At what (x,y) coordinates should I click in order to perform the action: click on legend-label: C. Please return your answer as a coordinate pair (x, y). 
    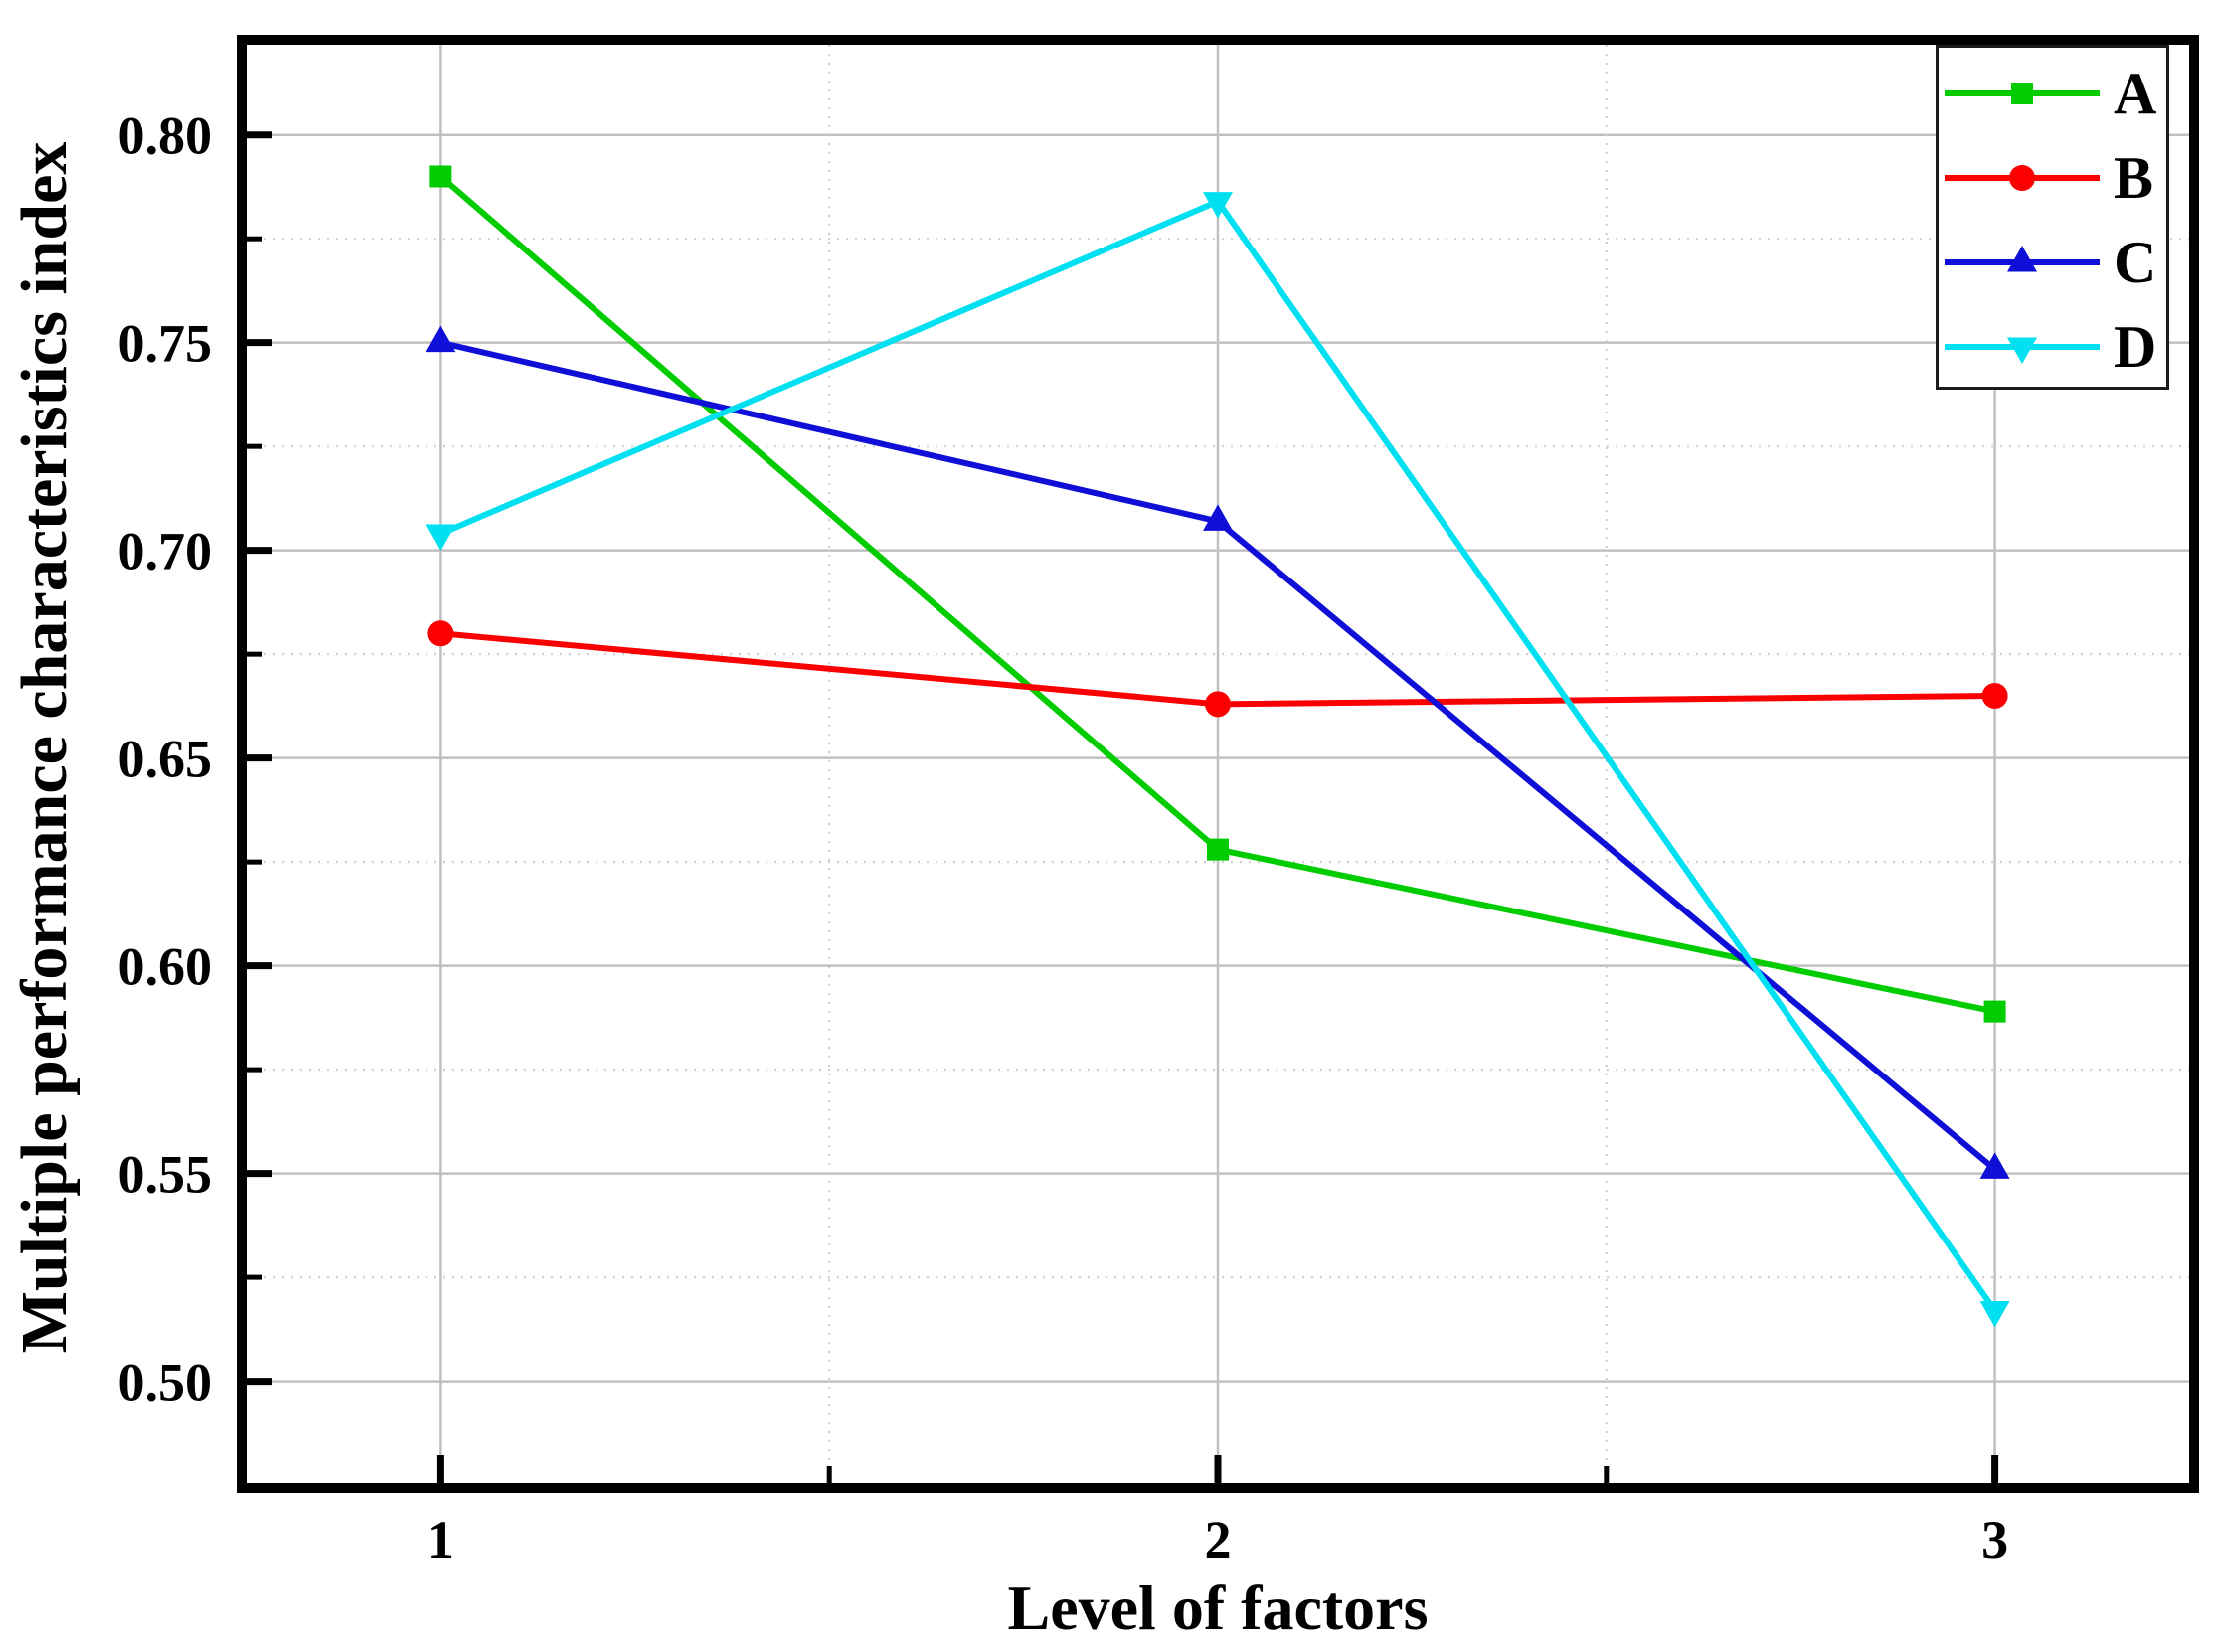
    Looking at the image, I should click on (2135, 262).